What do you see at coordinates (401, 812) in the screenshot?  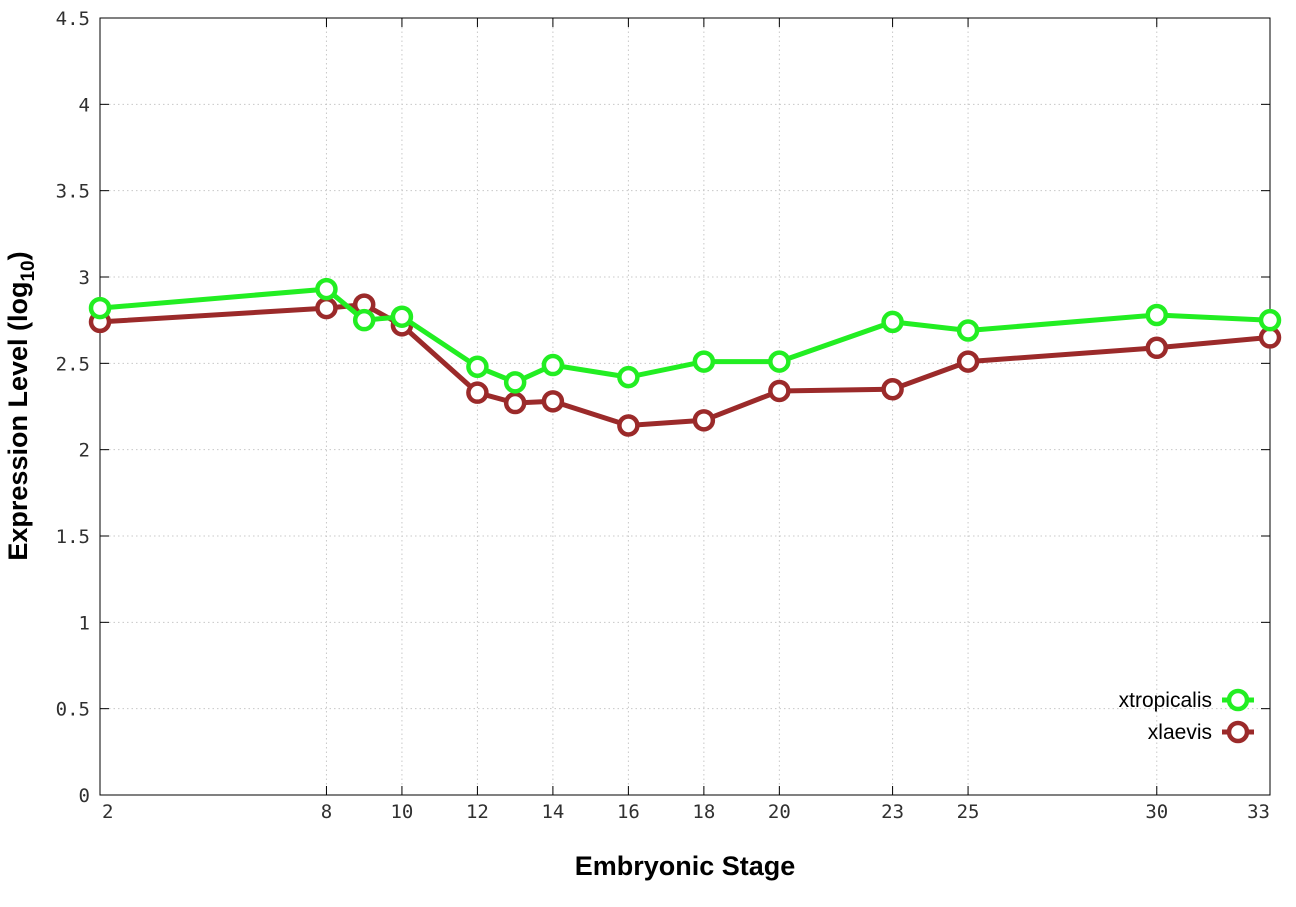 I see `x-tick-label: 10` at bounding box center [401, 812].